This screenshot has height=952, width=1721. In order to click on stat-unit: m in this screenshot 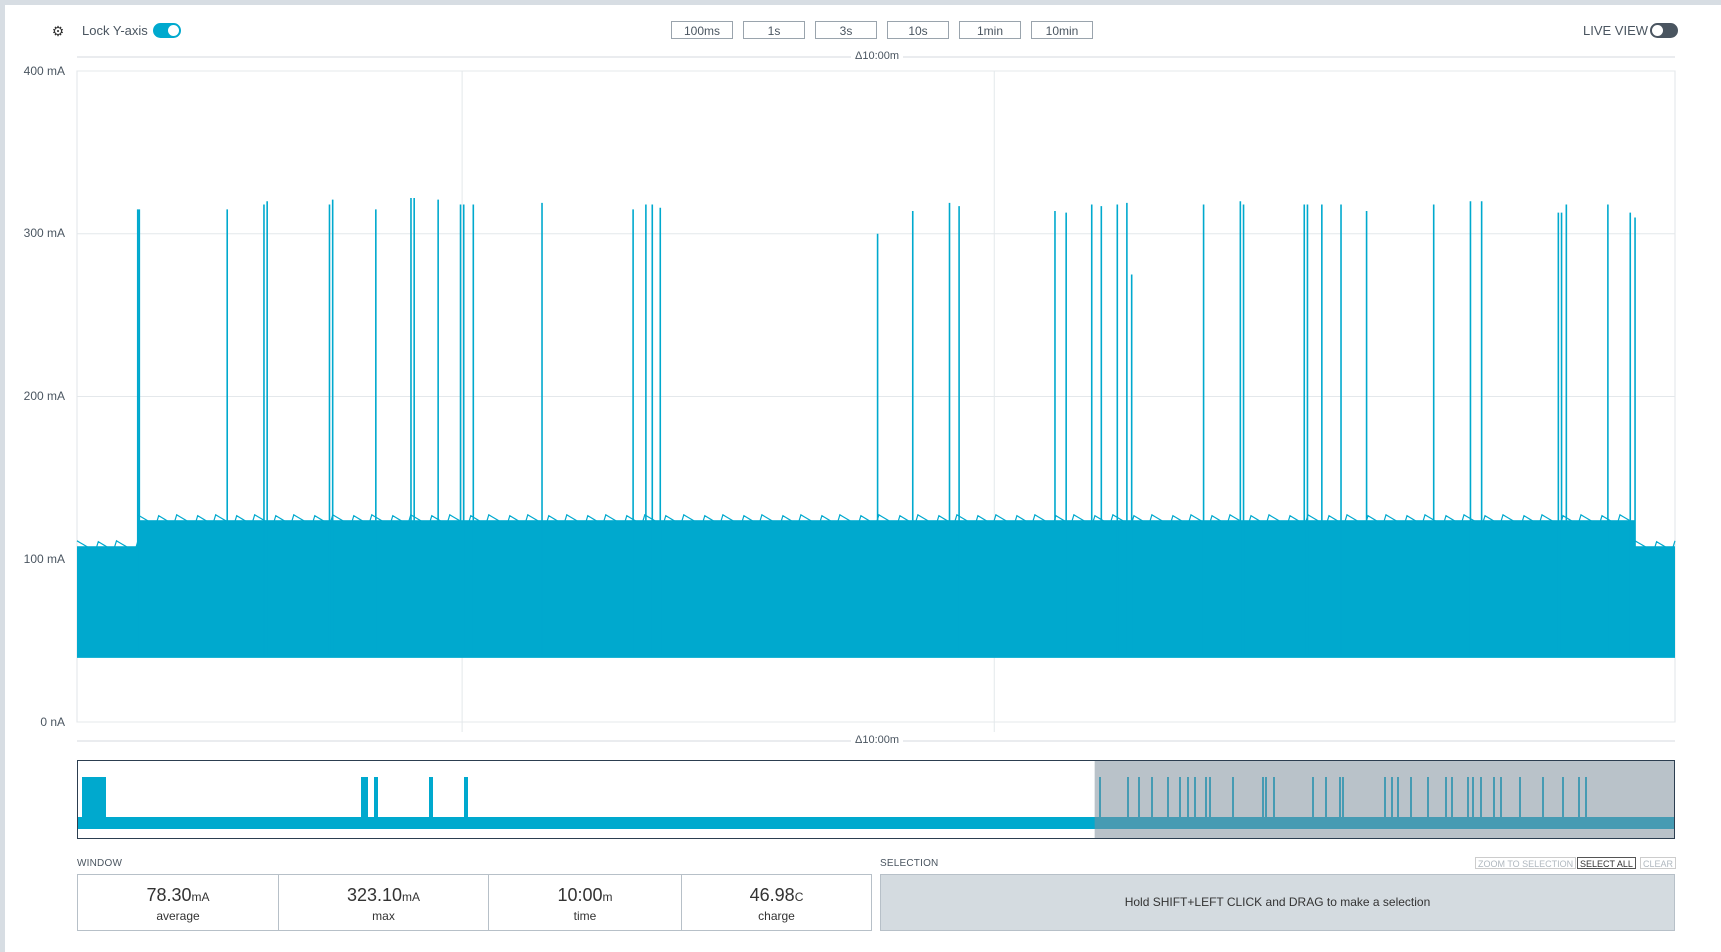, I will do `click(607, 897)`.